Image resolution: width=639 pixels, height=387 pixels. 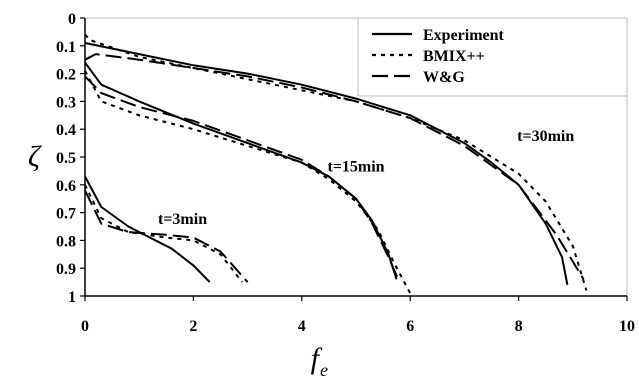 I want to click on series-line-t3min-dotted, so click(x=163, y=233).